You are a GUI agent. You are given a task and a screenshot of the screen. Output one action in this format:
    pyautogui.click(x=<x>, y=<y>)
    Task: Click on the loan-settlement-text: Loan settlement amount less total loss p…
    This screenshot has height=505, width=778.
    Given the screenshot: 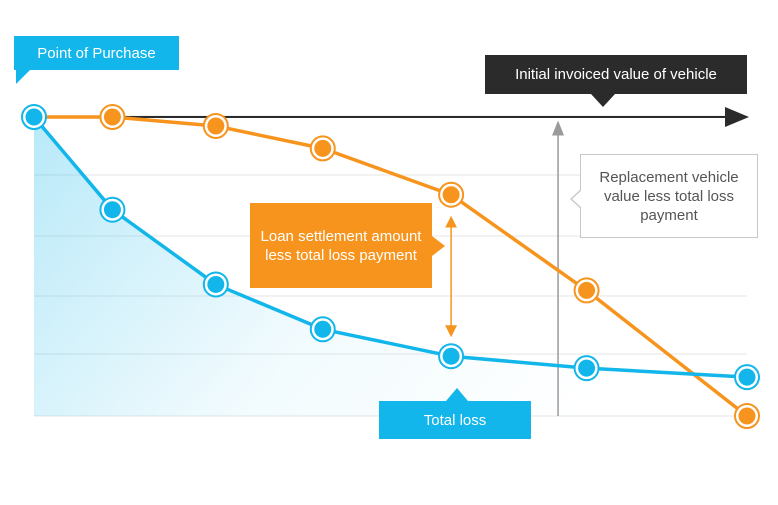 What is the action you would take?
    pyautogui.click(x=341, y=245)
    